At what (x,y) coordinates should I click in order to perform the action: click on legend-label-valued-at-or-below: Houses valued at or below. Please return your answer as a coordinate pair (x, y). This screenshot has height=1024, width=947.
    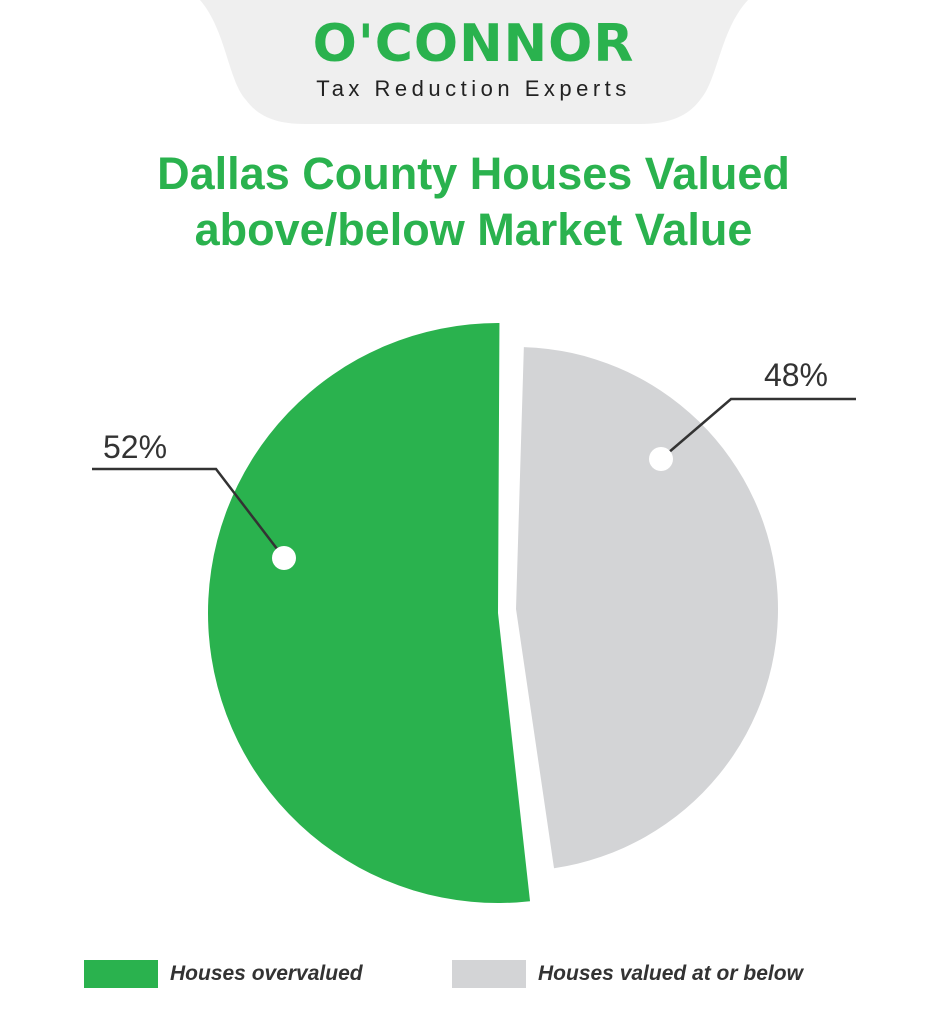
    Looking at the image, I should click on (670, 973).